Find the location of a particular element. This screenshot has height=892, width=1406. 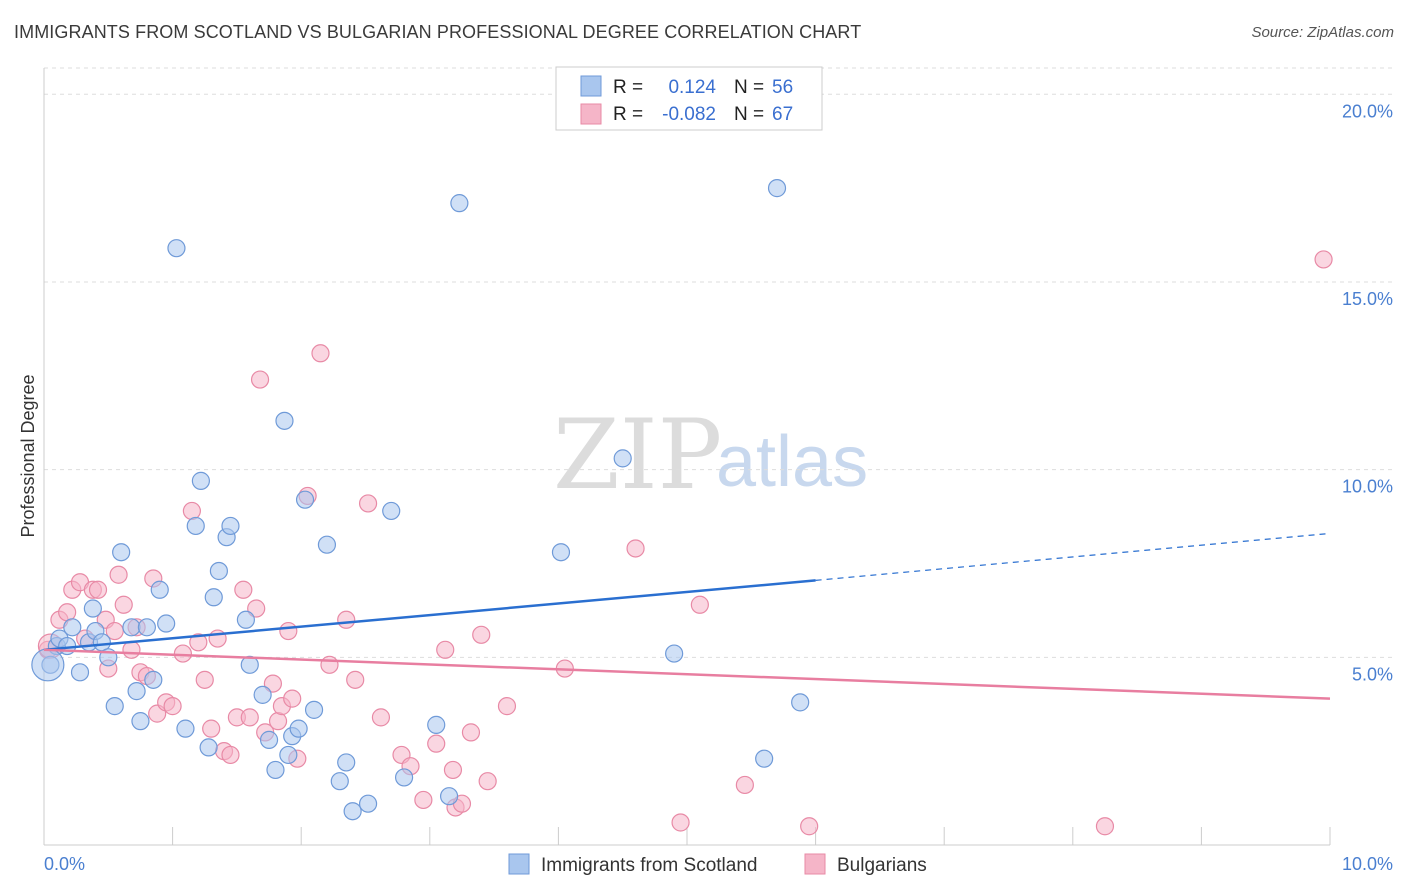

y-tick-label: 15.0% is located at coordinates (1367, 299).